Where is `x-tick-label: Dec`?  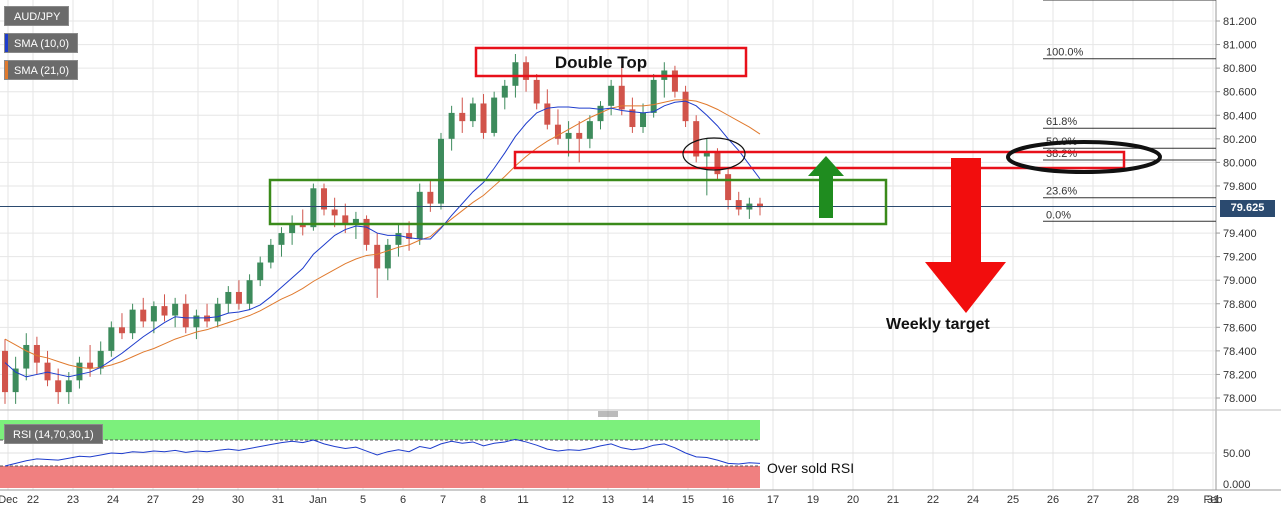 x-tick-label: Dec is located at coordinates (9, 500).